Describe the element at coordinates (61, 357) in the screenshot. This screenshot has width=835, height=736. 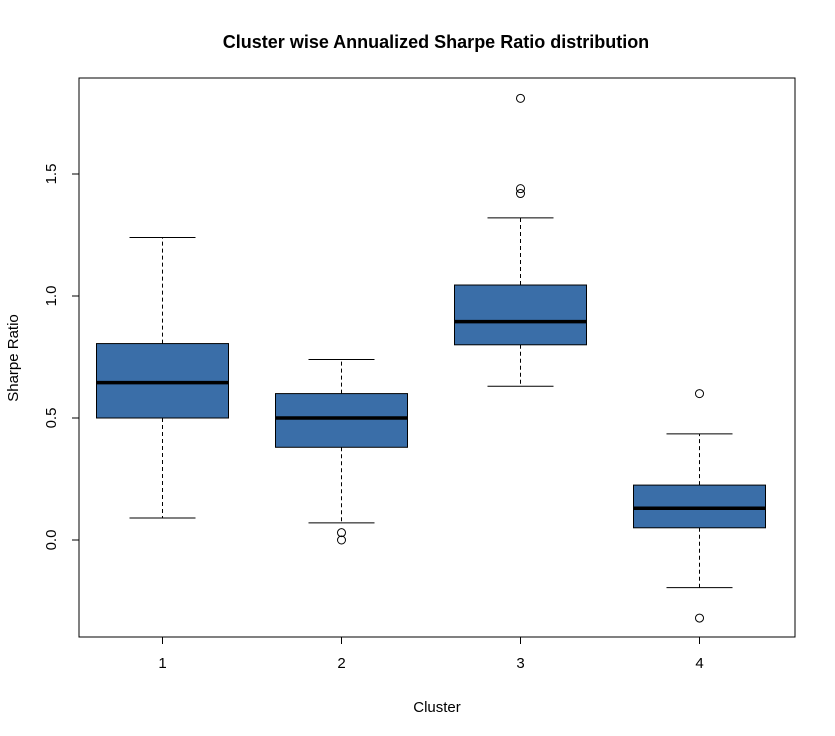
I see `y-axis: 0.0 0.5 1.0 1.5` at that location.